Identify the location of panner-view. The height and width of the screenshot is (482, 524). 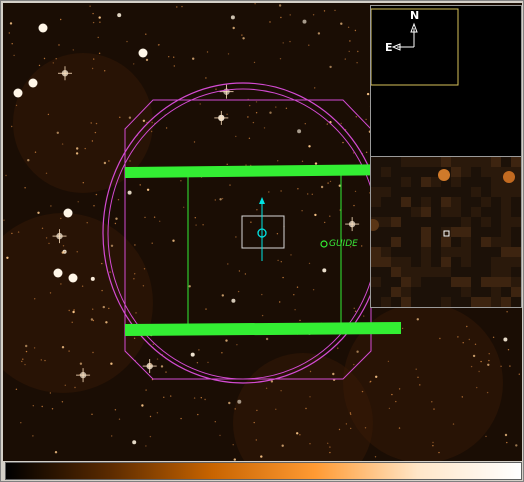
(445, 81).